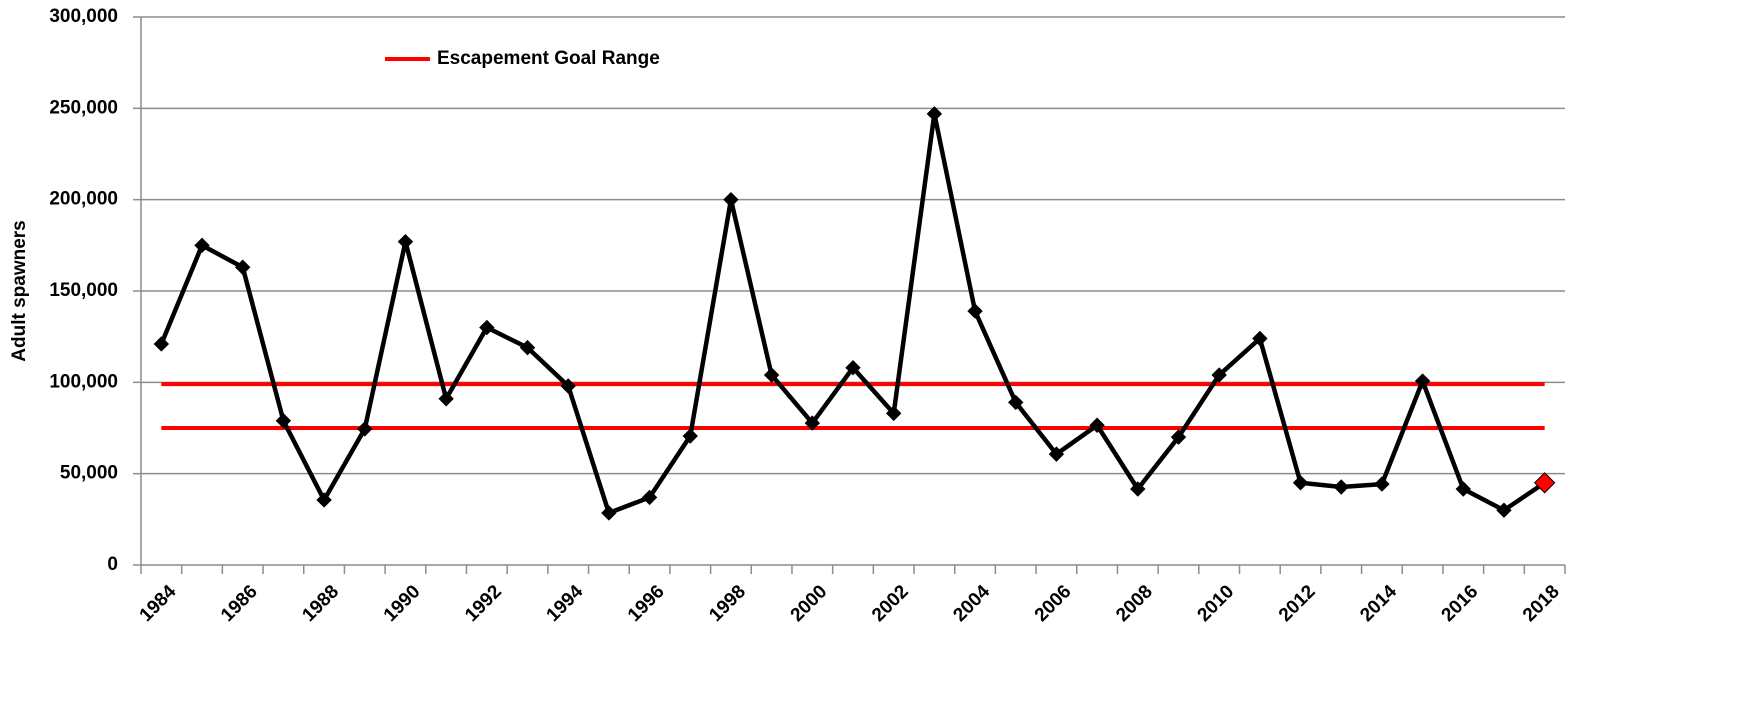 This screenshot has height=710, width=1762. Describe the element at coordinates (548, 58) in the screenshot. I see `legend-label: Escapement Goal Range` at that location.